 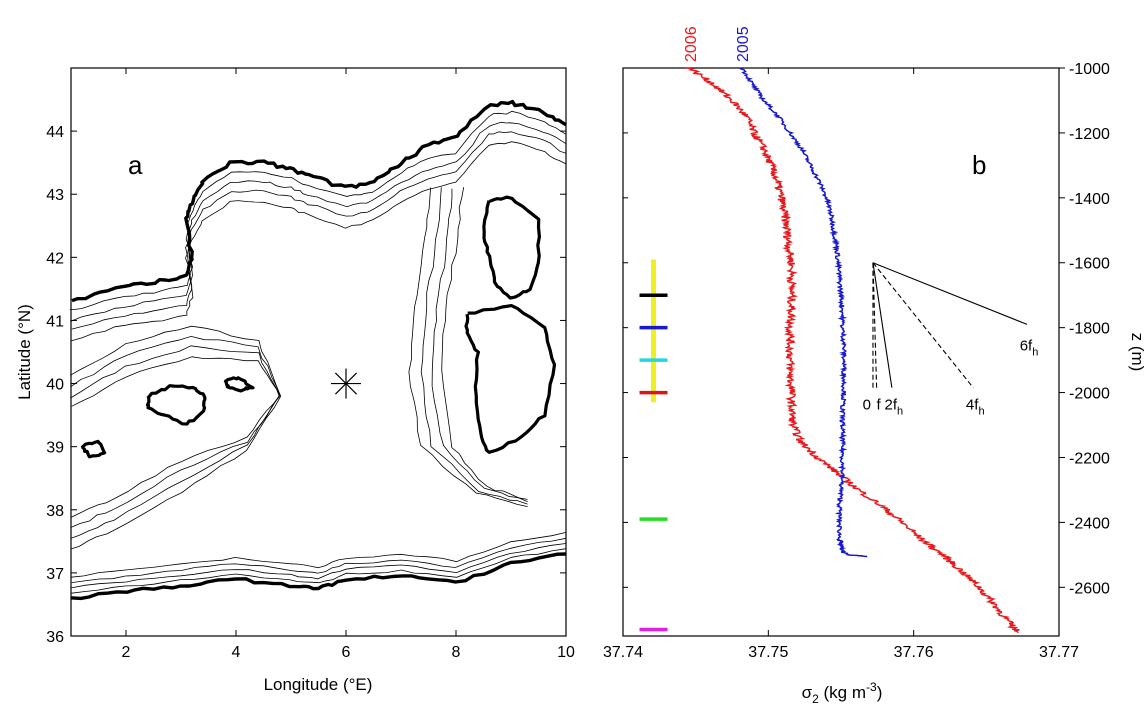 I want to click on station-marker-ray, so click(x=346, y=383).